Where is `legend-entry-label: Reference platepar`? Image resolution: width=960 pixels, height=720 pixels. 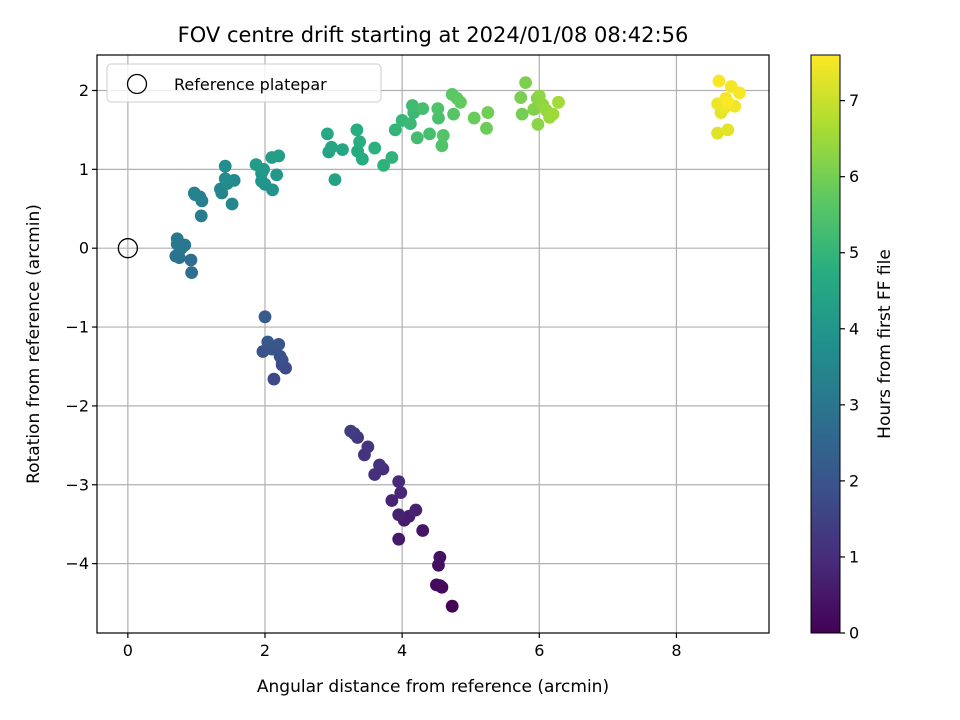 legend-entry-label: Reference platepar is located at coordinates (250, 84).